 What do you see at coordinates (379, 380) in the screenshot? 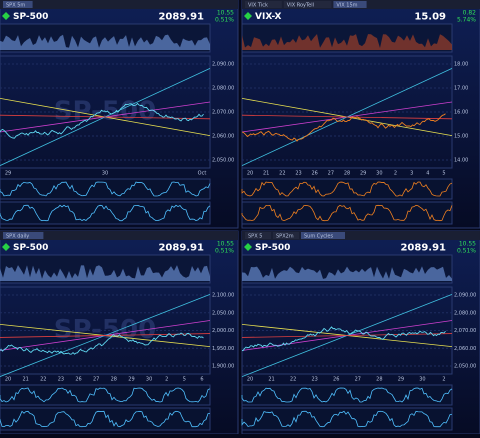
I see `x-axis-label: 28` at bounding box center [379, 380].